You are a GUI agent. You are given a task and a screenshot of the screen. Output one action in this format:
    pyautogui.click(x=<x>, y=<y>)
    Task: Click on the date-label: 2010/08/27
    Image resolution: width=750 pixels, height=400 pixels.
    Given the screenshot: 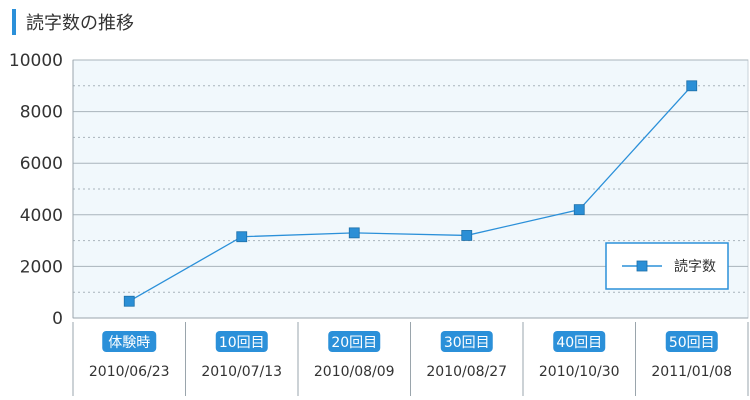 What is the action you would take?
    pyautogui.click(x=466, y=372)
    